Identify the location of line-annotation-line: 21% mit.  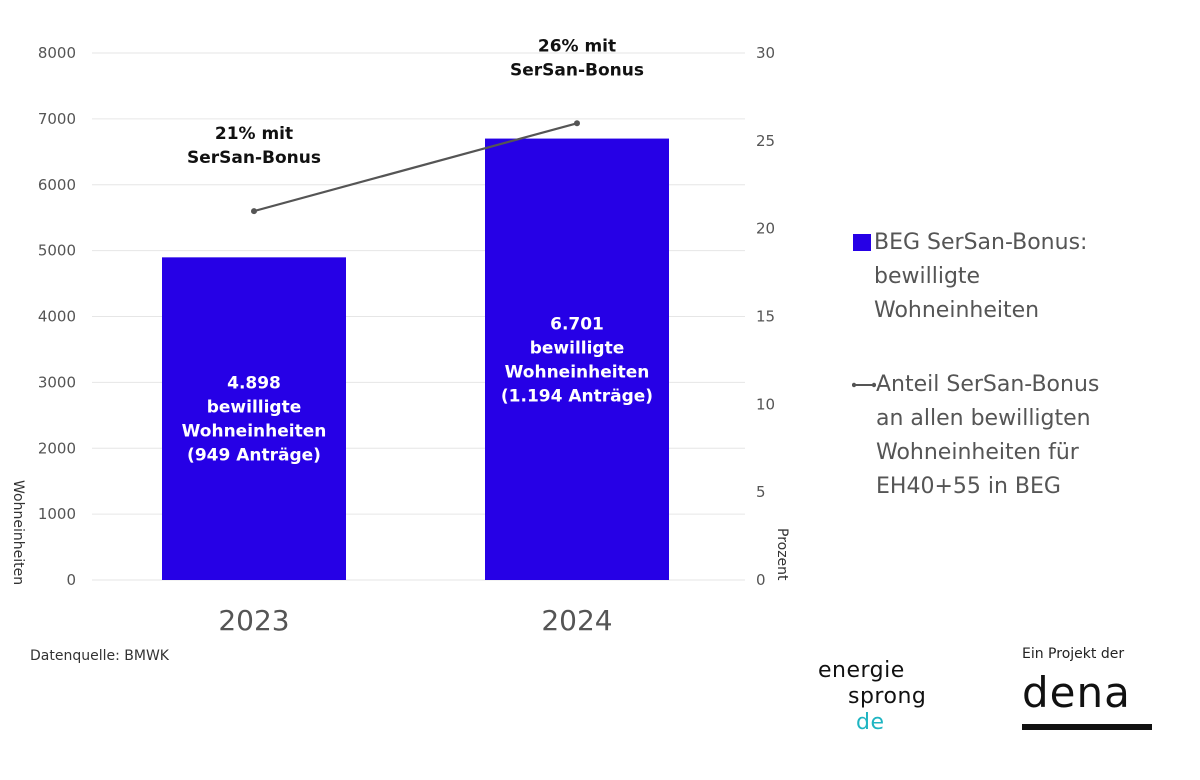
(254, 134).